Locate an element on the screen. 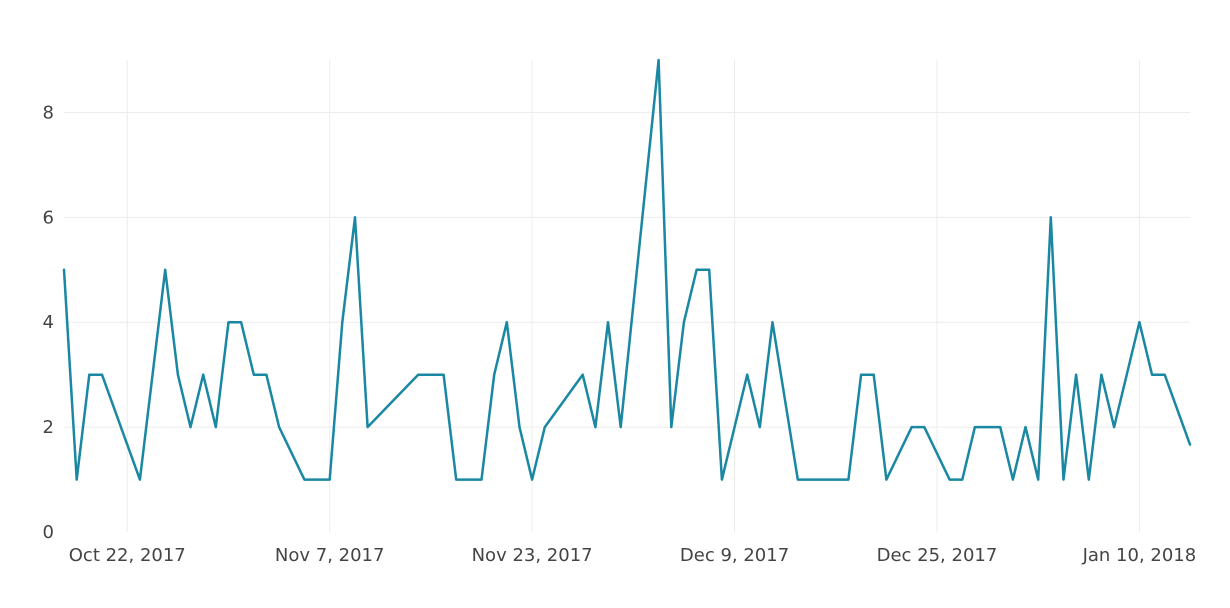 The height and width of the screenshot is (608, 1230). x-tick-label: Oct 22, 2017 is located at coordinates (127, 555).